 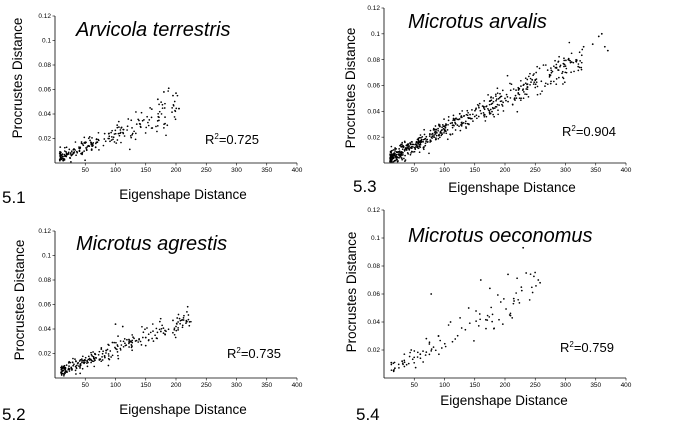 What do you see at coordinates (373, 112) in the screenshot?
I see `y-tick-label: 0.04` at bounding box center [373, 112].